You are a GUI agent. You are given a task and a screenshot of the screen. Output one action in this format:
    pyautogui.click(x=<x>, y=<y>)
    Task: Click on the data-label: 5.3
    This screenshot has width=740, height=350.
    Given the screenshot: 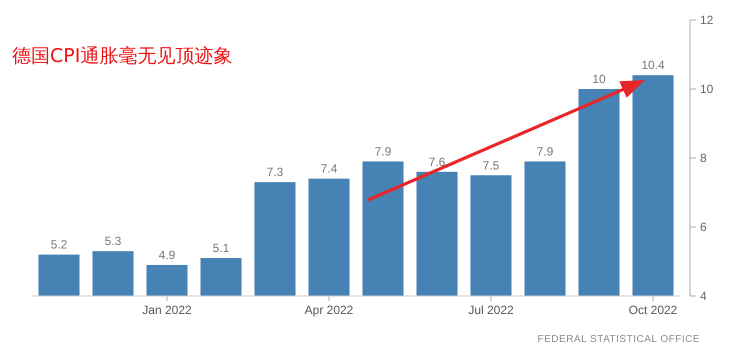 What is the action you would take?
    pyautogui.click(x=113, y=241)
    